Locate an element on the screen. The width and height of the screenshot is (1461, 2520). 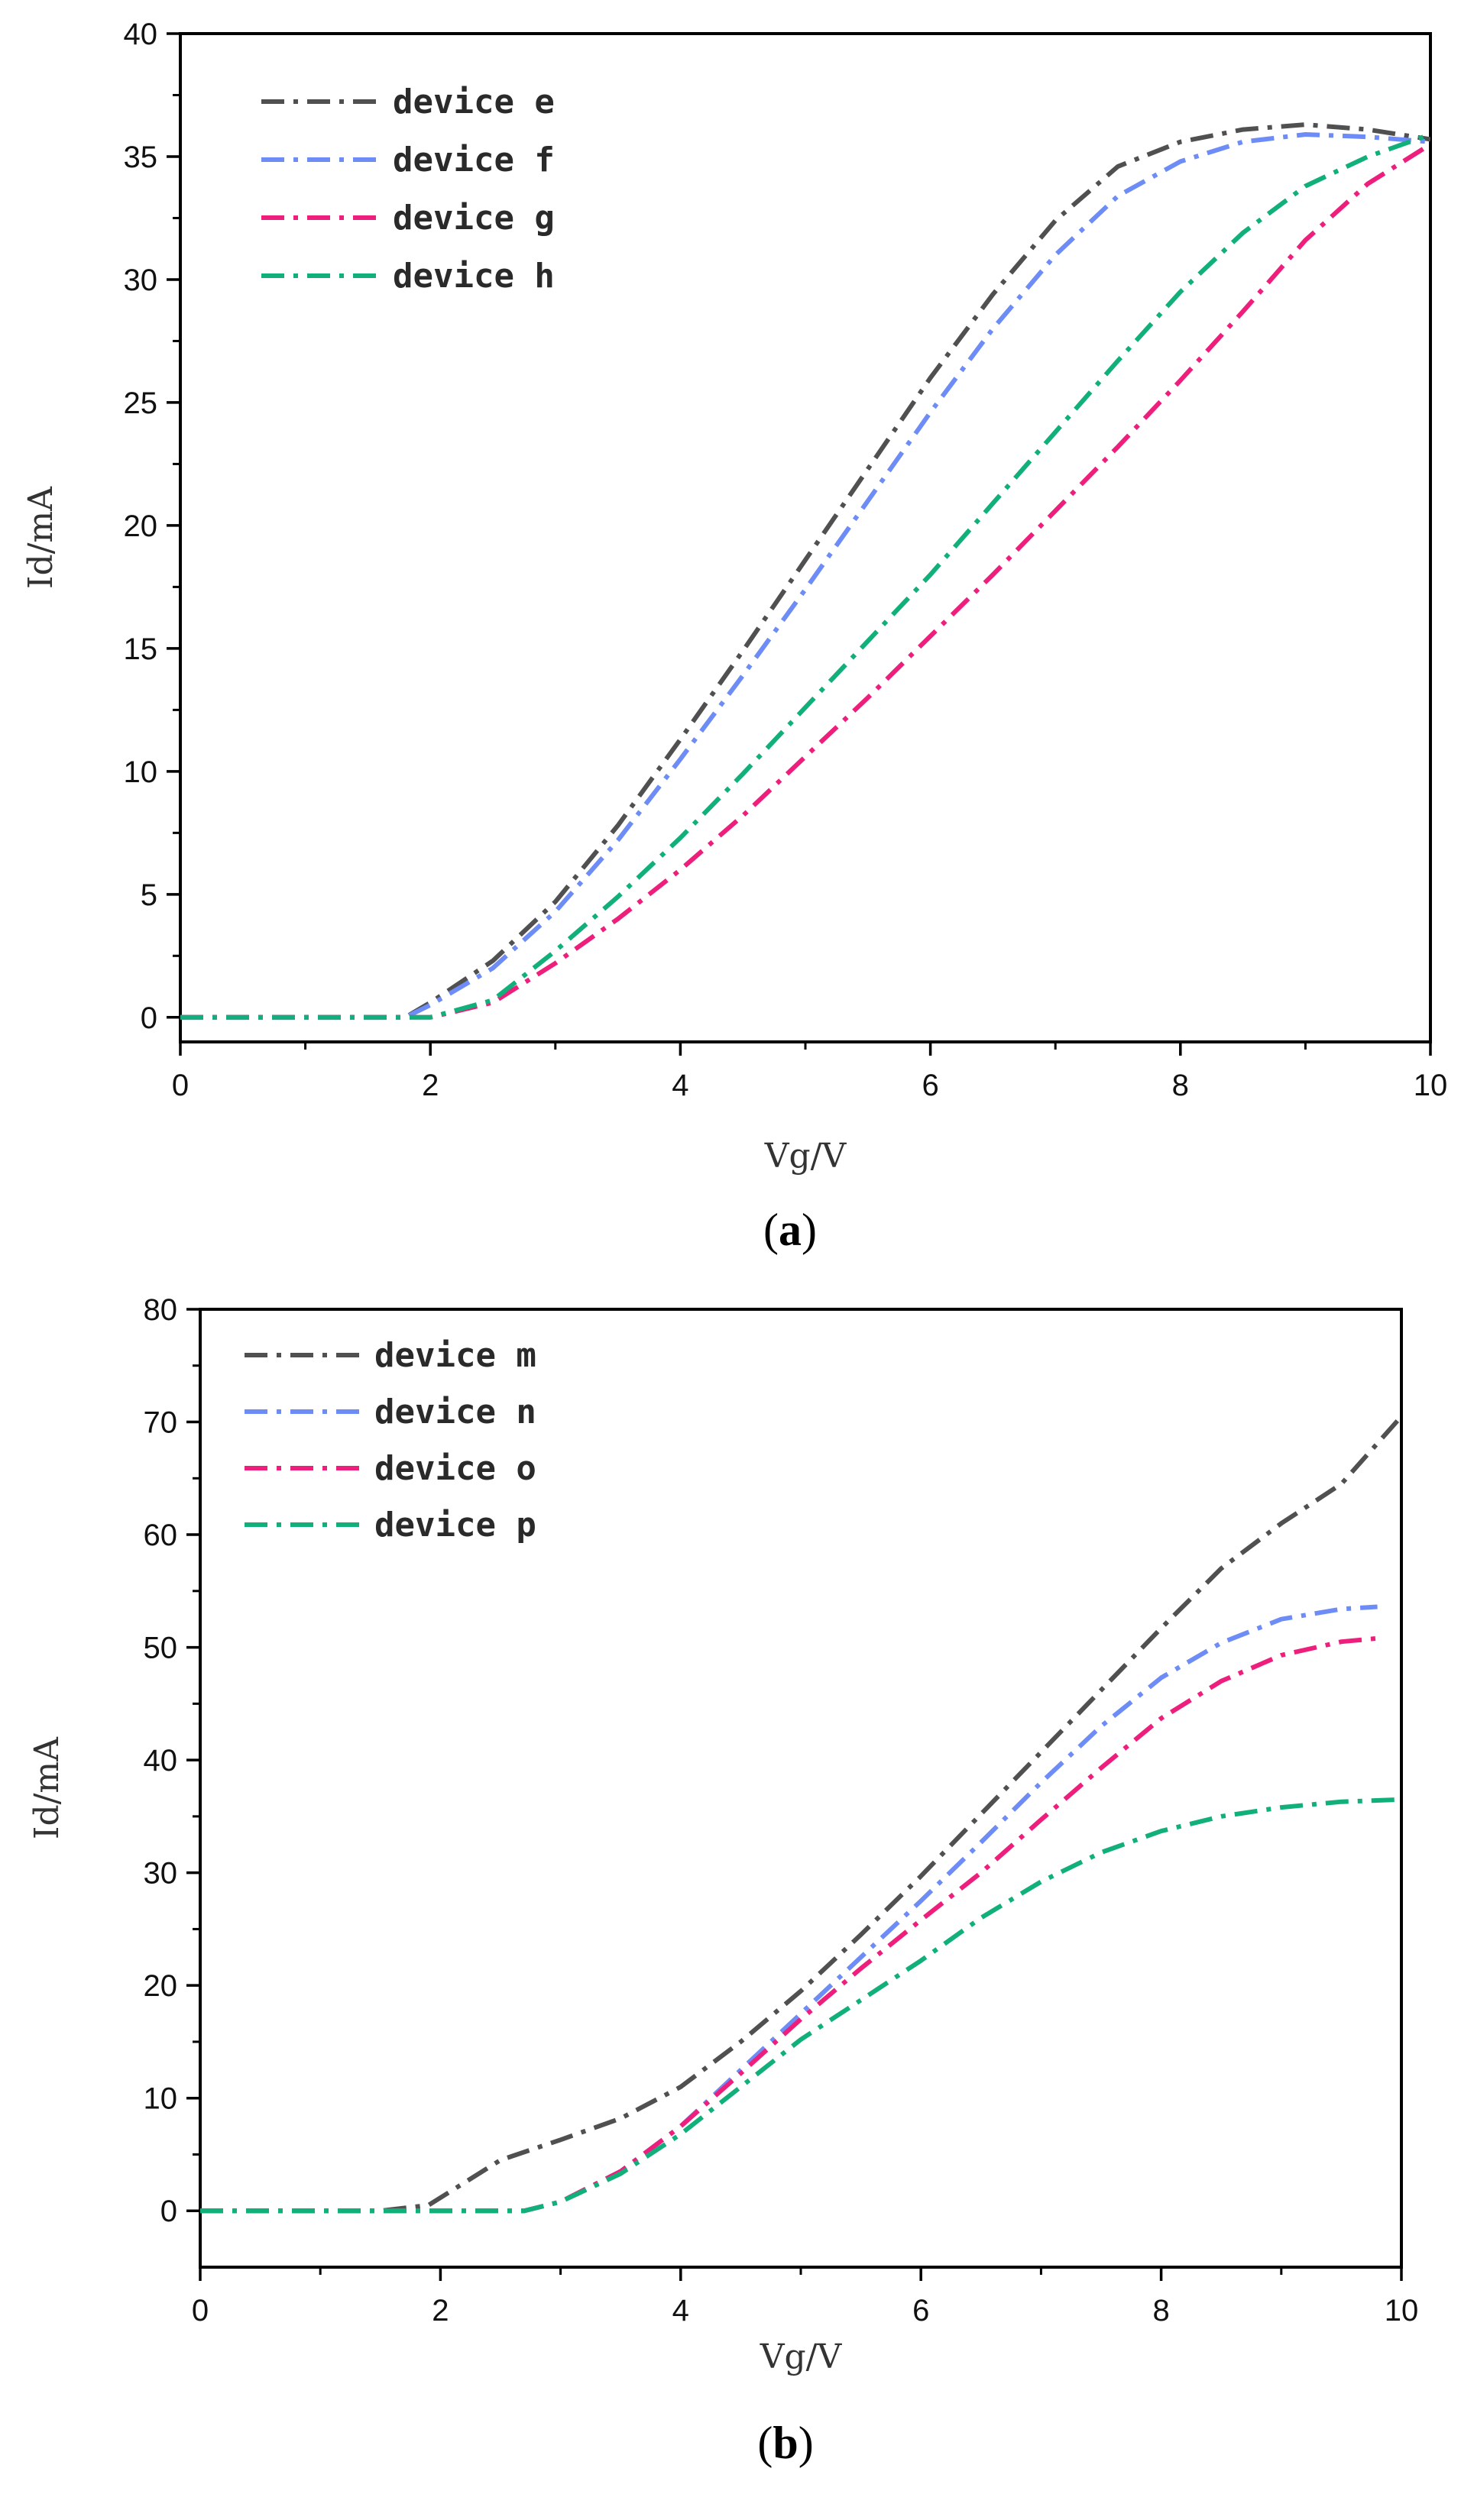
legend-label-device-g: device g is located at coordinates (474, 218).